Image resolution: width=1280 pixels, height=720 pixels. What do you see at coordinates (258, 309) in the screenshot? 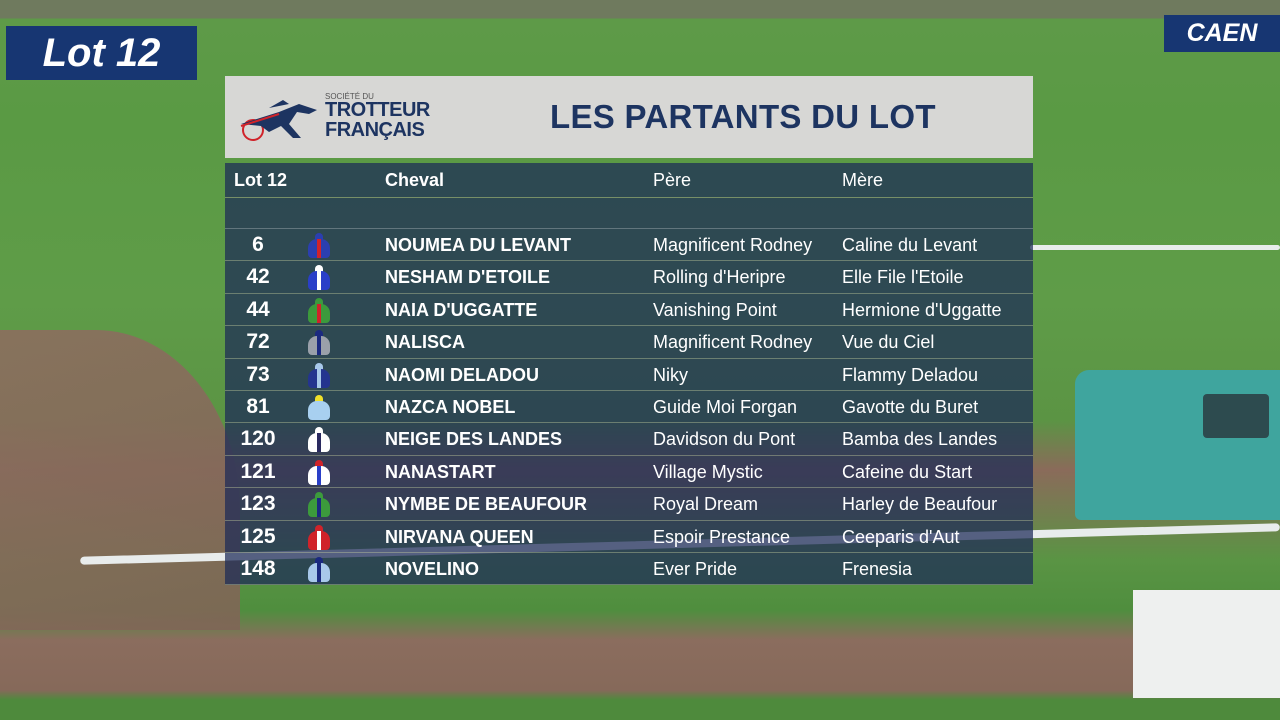
I see `runner-number: 44` at bounding box center [258, 309].